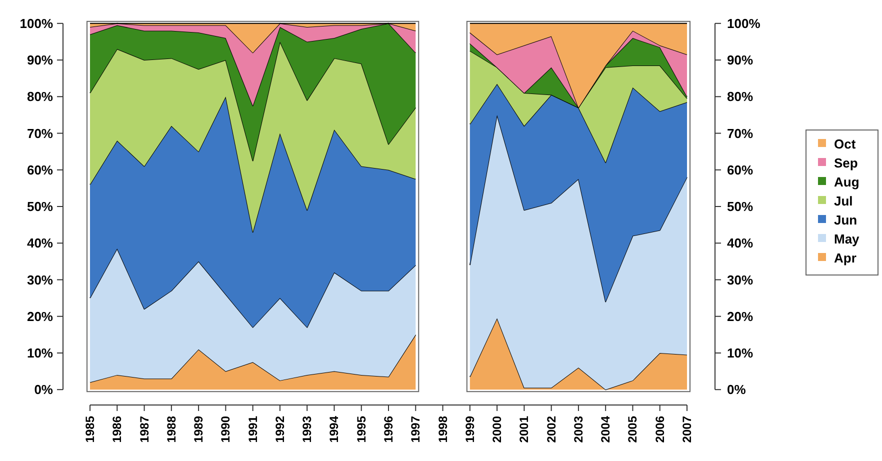  Describe the element at coordinates (605, 429) in the screenshot. I see `x-tick-label: 2004` at that location.